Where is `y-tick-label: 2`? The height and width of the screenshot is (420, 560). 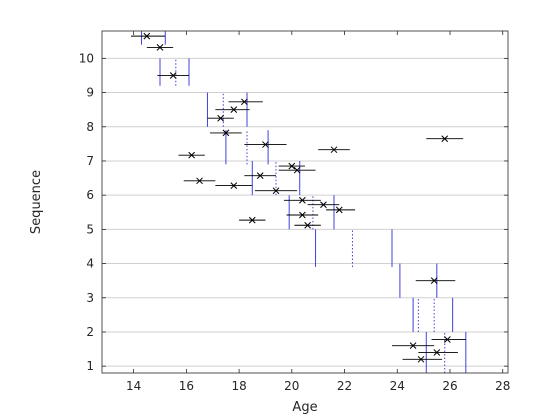
y-tick-label: 2 is located at coordinates (90, 332).